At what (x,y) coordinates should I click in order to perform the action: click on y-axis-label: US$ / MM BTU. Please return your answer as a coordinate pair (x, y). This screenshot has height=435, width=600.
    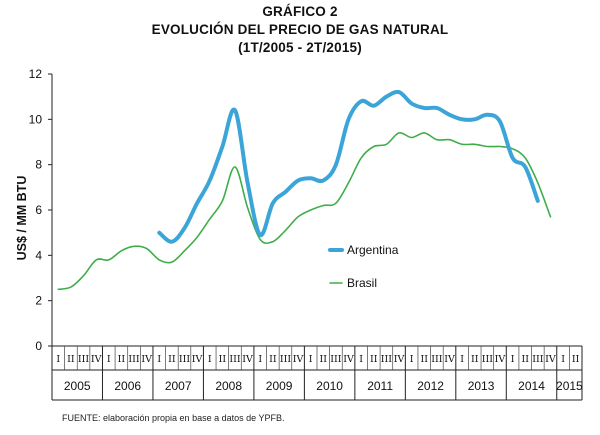
    Looking at the image, I should click on (22, 218).